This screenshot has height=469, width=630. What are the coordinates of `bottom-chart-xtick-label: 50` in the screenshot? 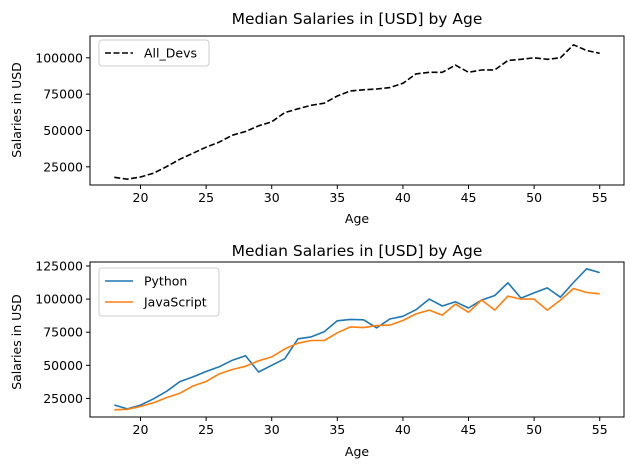 It's located at (534, 429).